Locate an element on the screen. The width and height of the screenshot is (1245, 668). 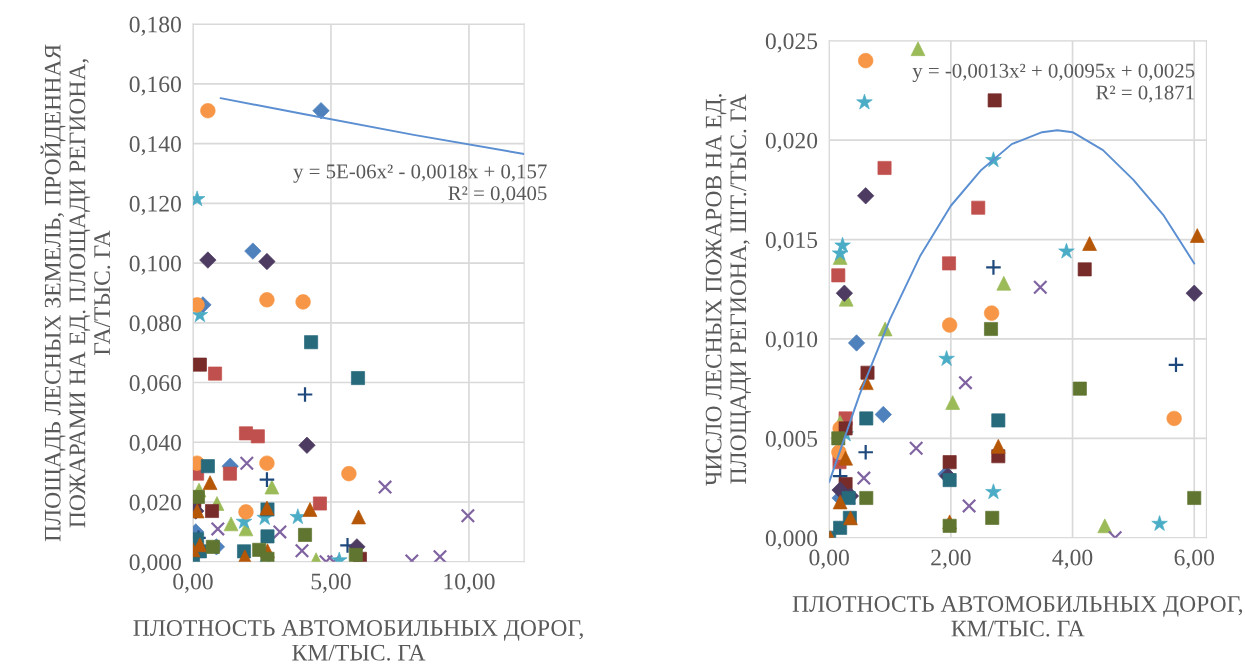
y-tick-label: 0,040 is located at coordinates (155, 444).